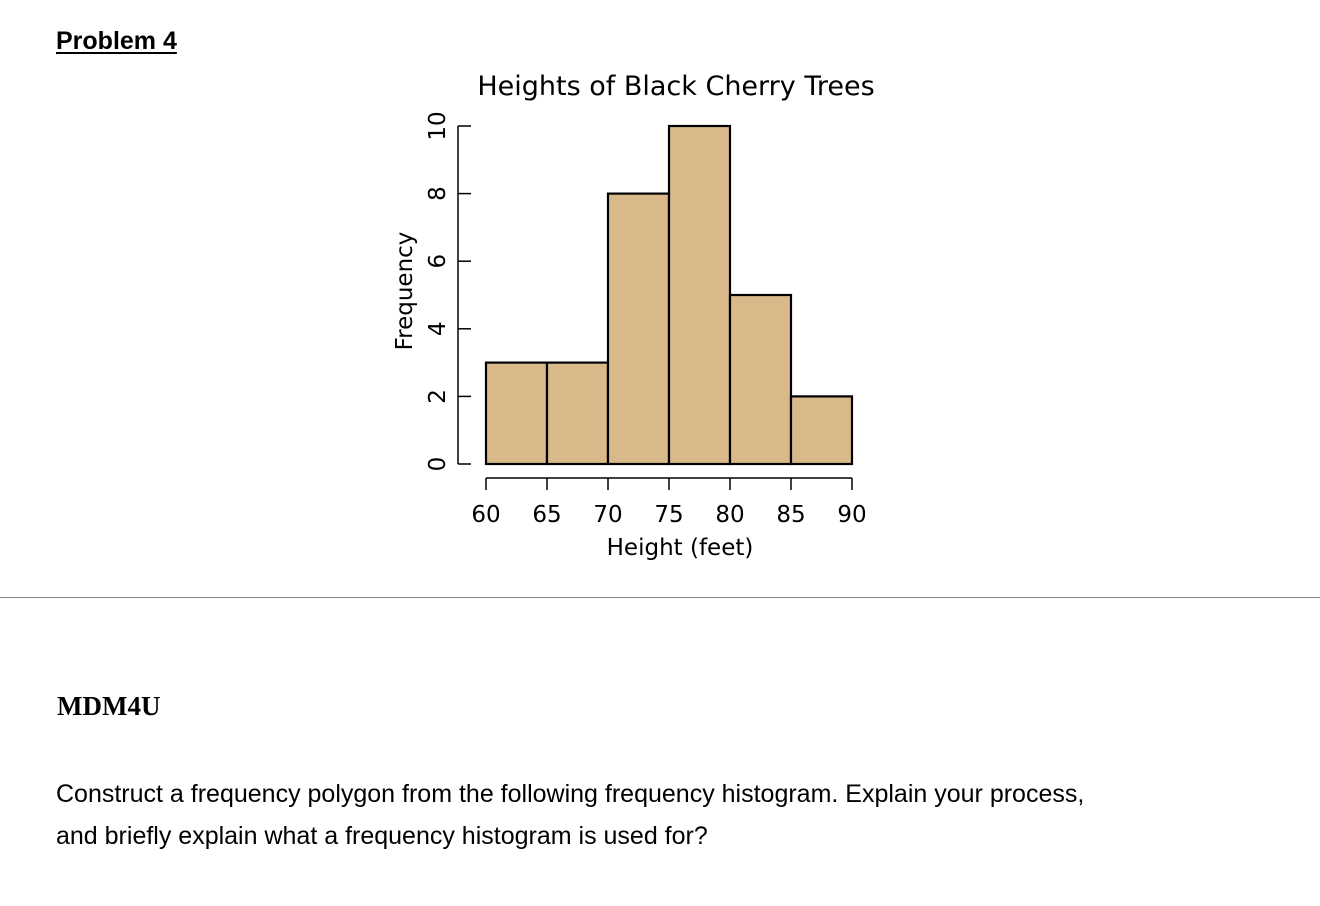  I want to click on x-tick-label: 70, so click(607, 515).